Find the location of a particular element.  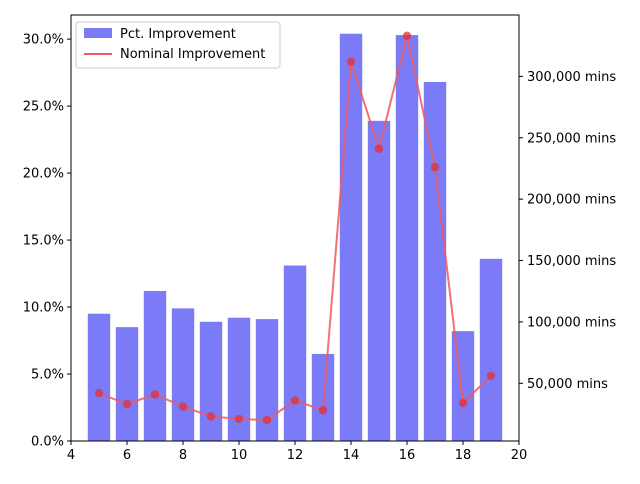

x-tick-label: 18 is located at coordinates (463, 455).